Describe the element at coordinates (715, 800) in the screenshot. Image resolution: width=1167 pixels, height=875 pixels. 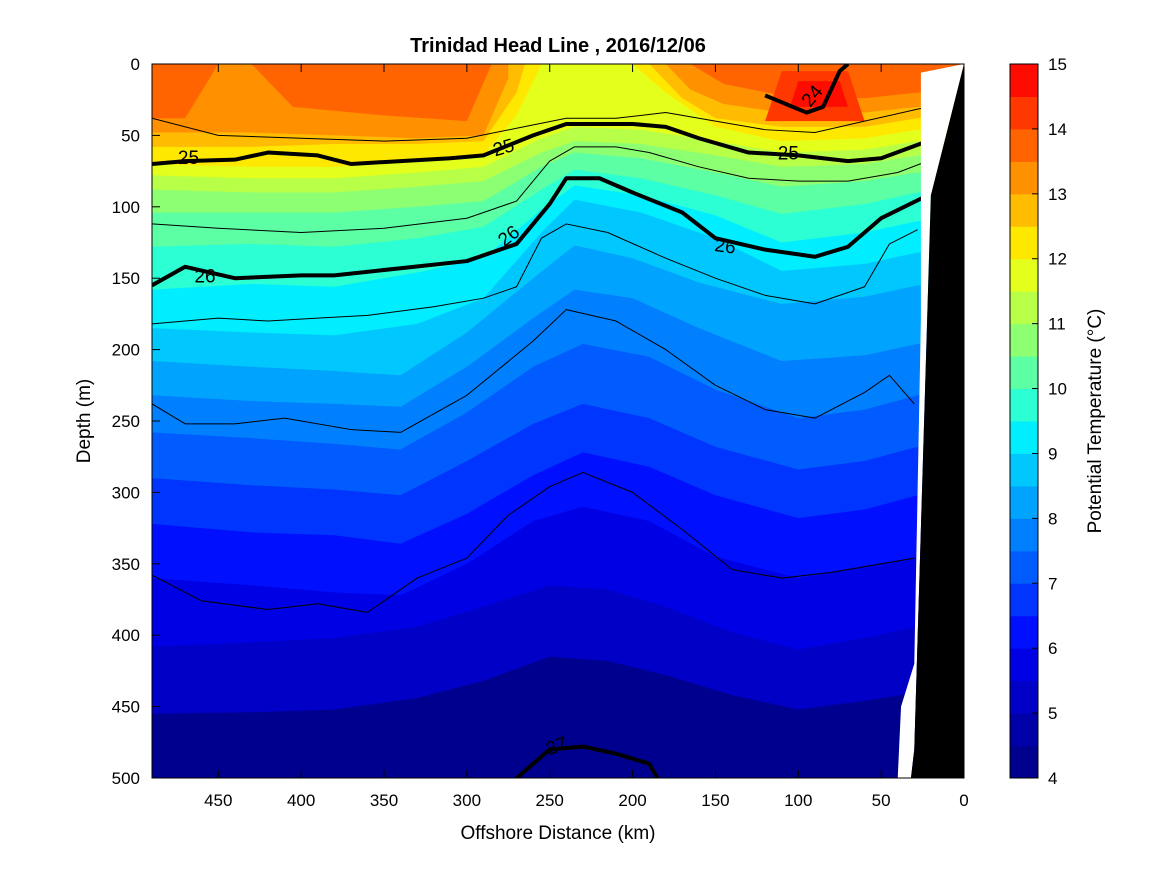
I see `x-tick-label: 150` at that location.